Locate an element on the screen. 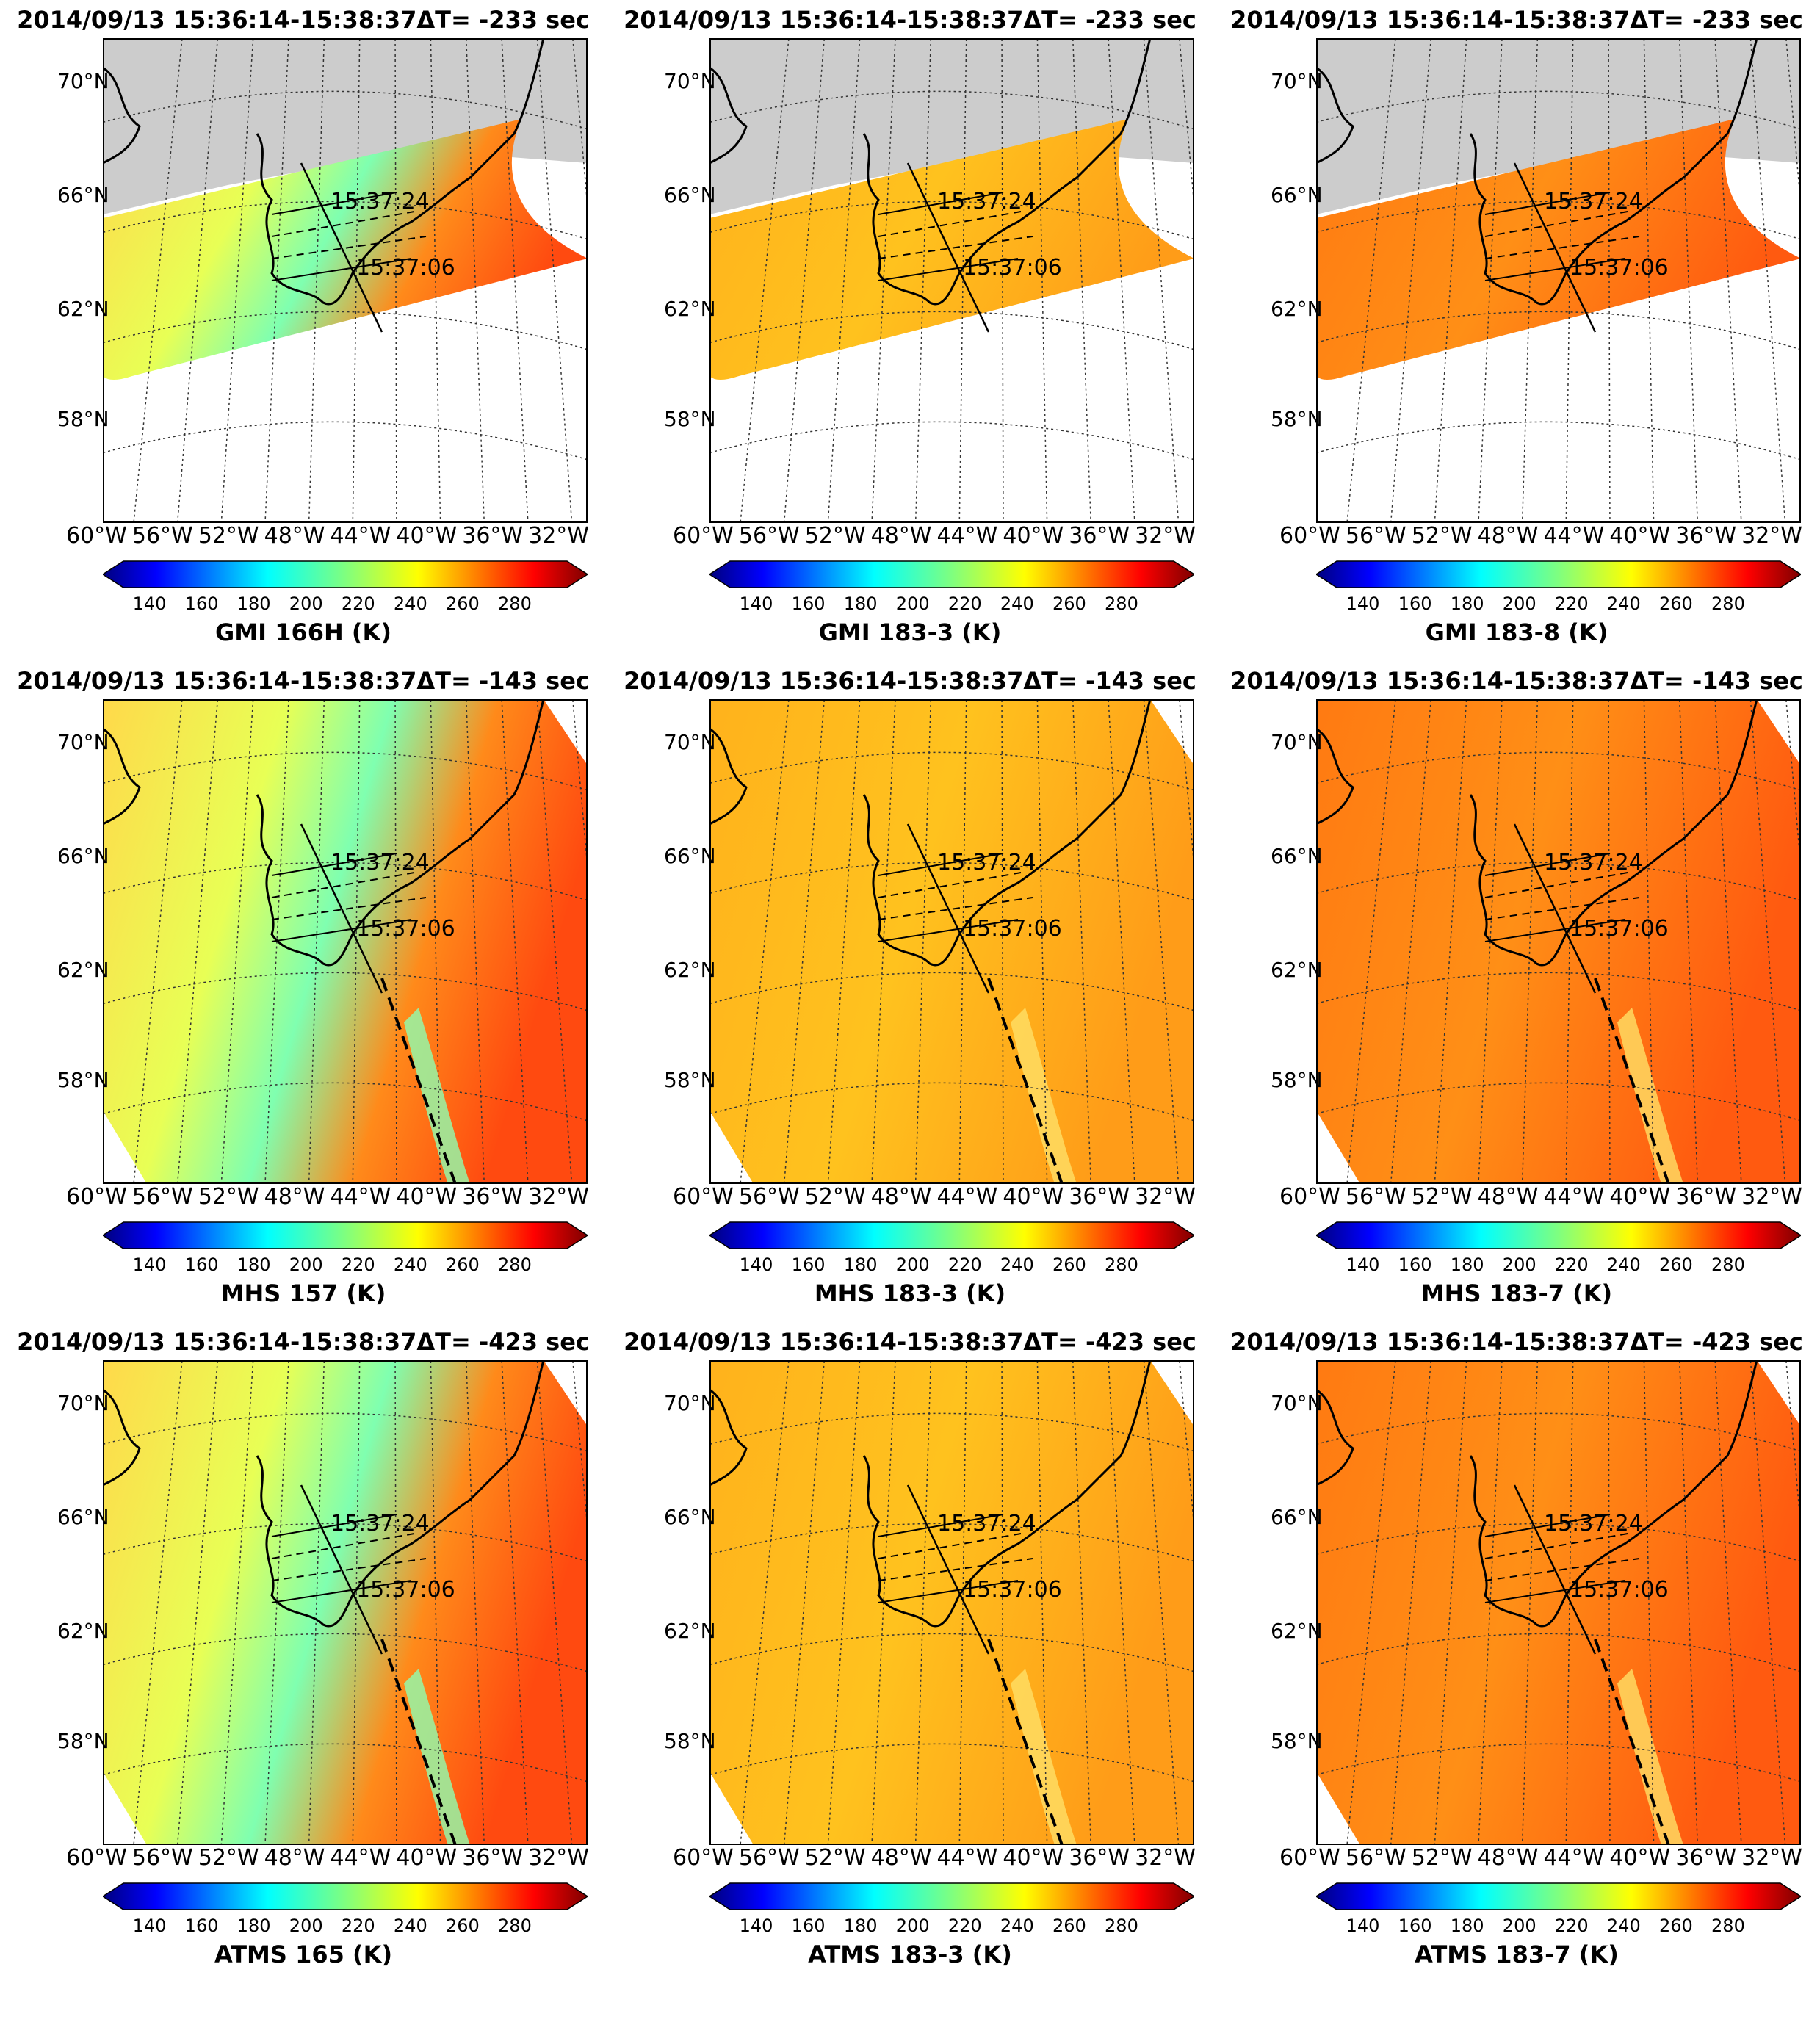 This screenshot has width=1820, height=2022. colorbar-label: ATMS 183-3 (K) is located at coordinates (910, 1954).